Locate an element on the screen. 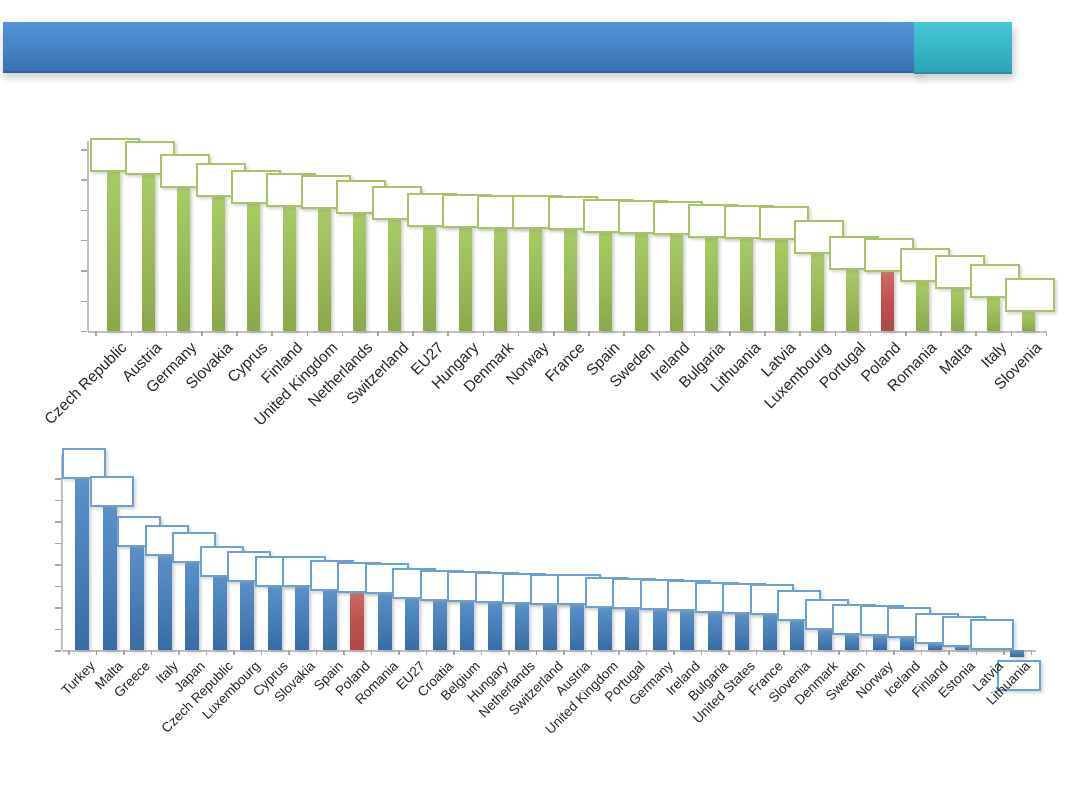 Image resolution: width=1080 pixels, height=810 pixels. bar-netherlands is located at coordinates (359, 272).